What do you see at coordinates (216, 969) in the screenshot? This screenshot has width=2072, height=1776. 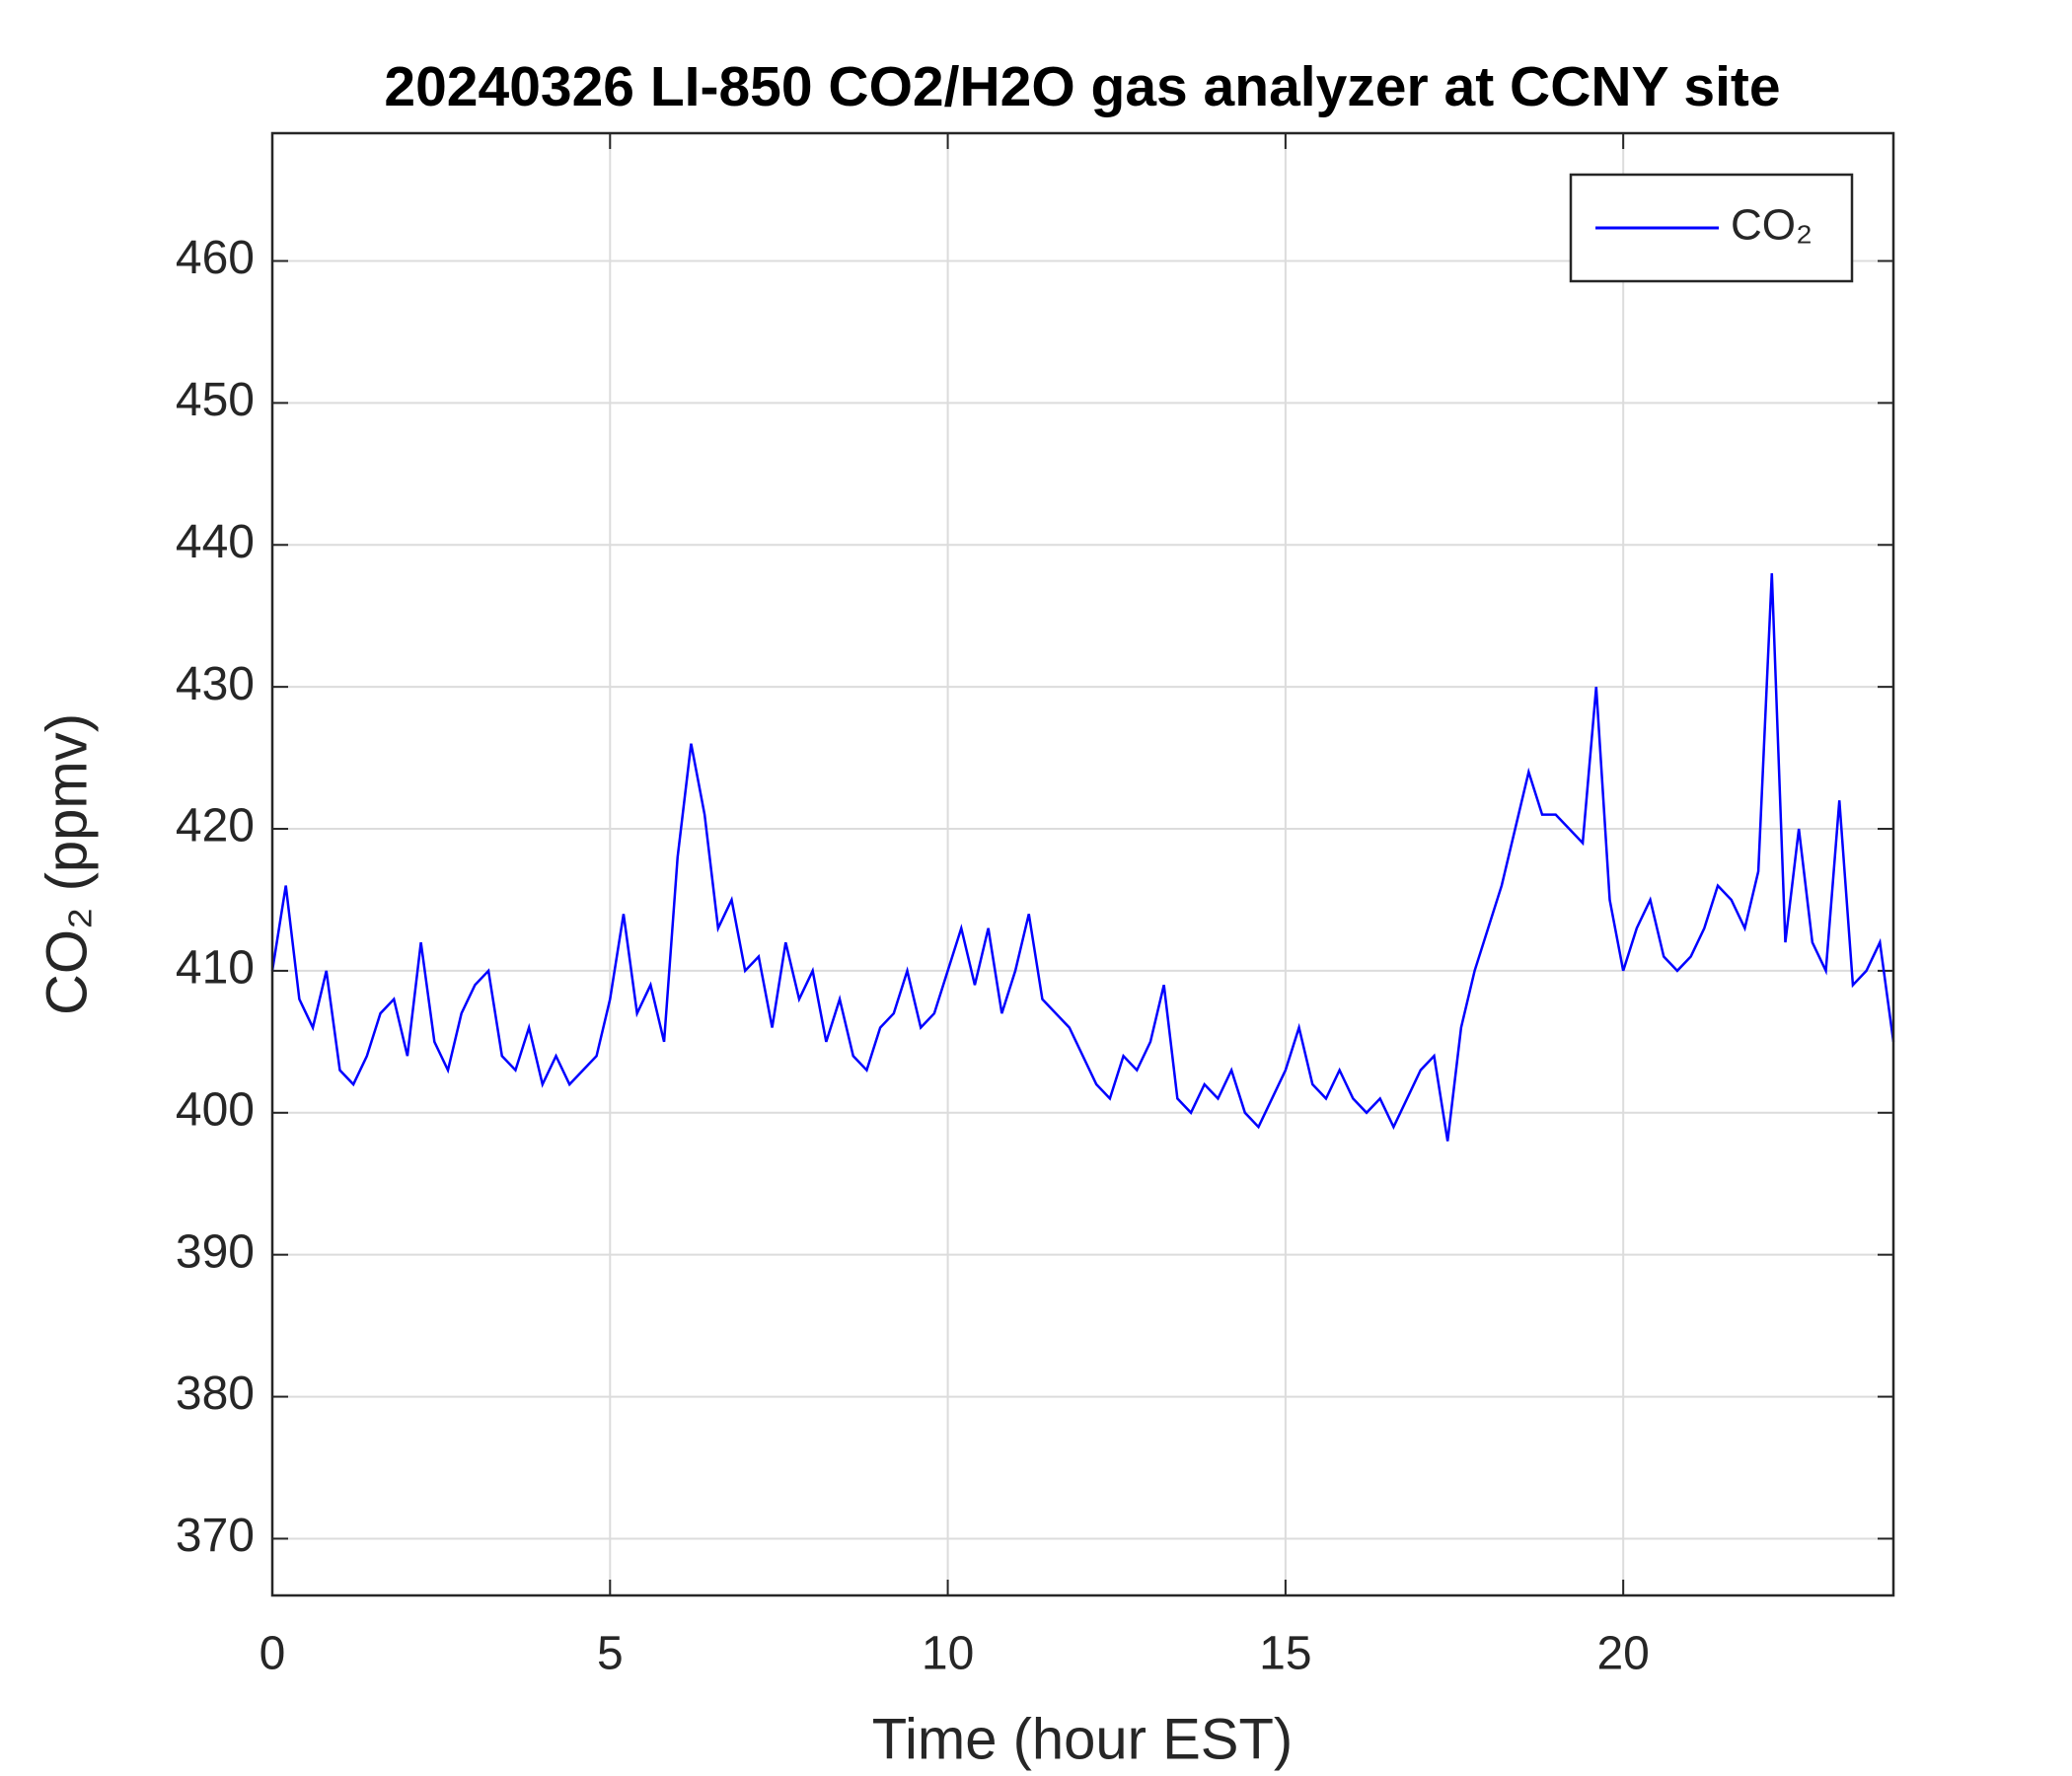 I see `y-tick-label: 410` at bounding box center [216, 969].